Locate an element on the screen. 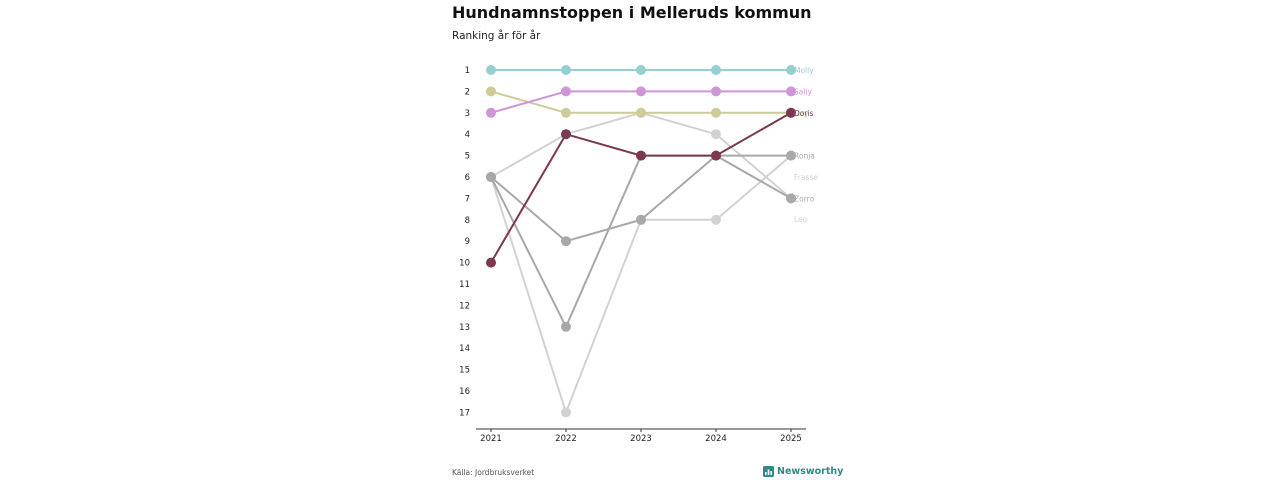 This screenshot has width=1280, height=480. series-doris is located at coordinates (641, 187).